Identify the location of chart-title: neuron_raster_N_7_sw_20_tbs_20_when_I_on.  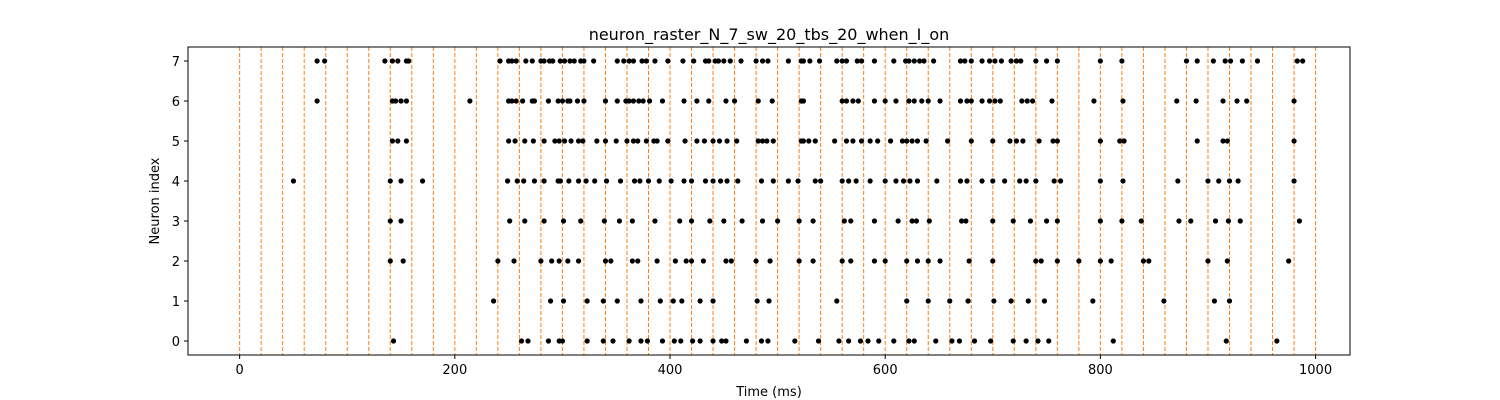
(769, 35).